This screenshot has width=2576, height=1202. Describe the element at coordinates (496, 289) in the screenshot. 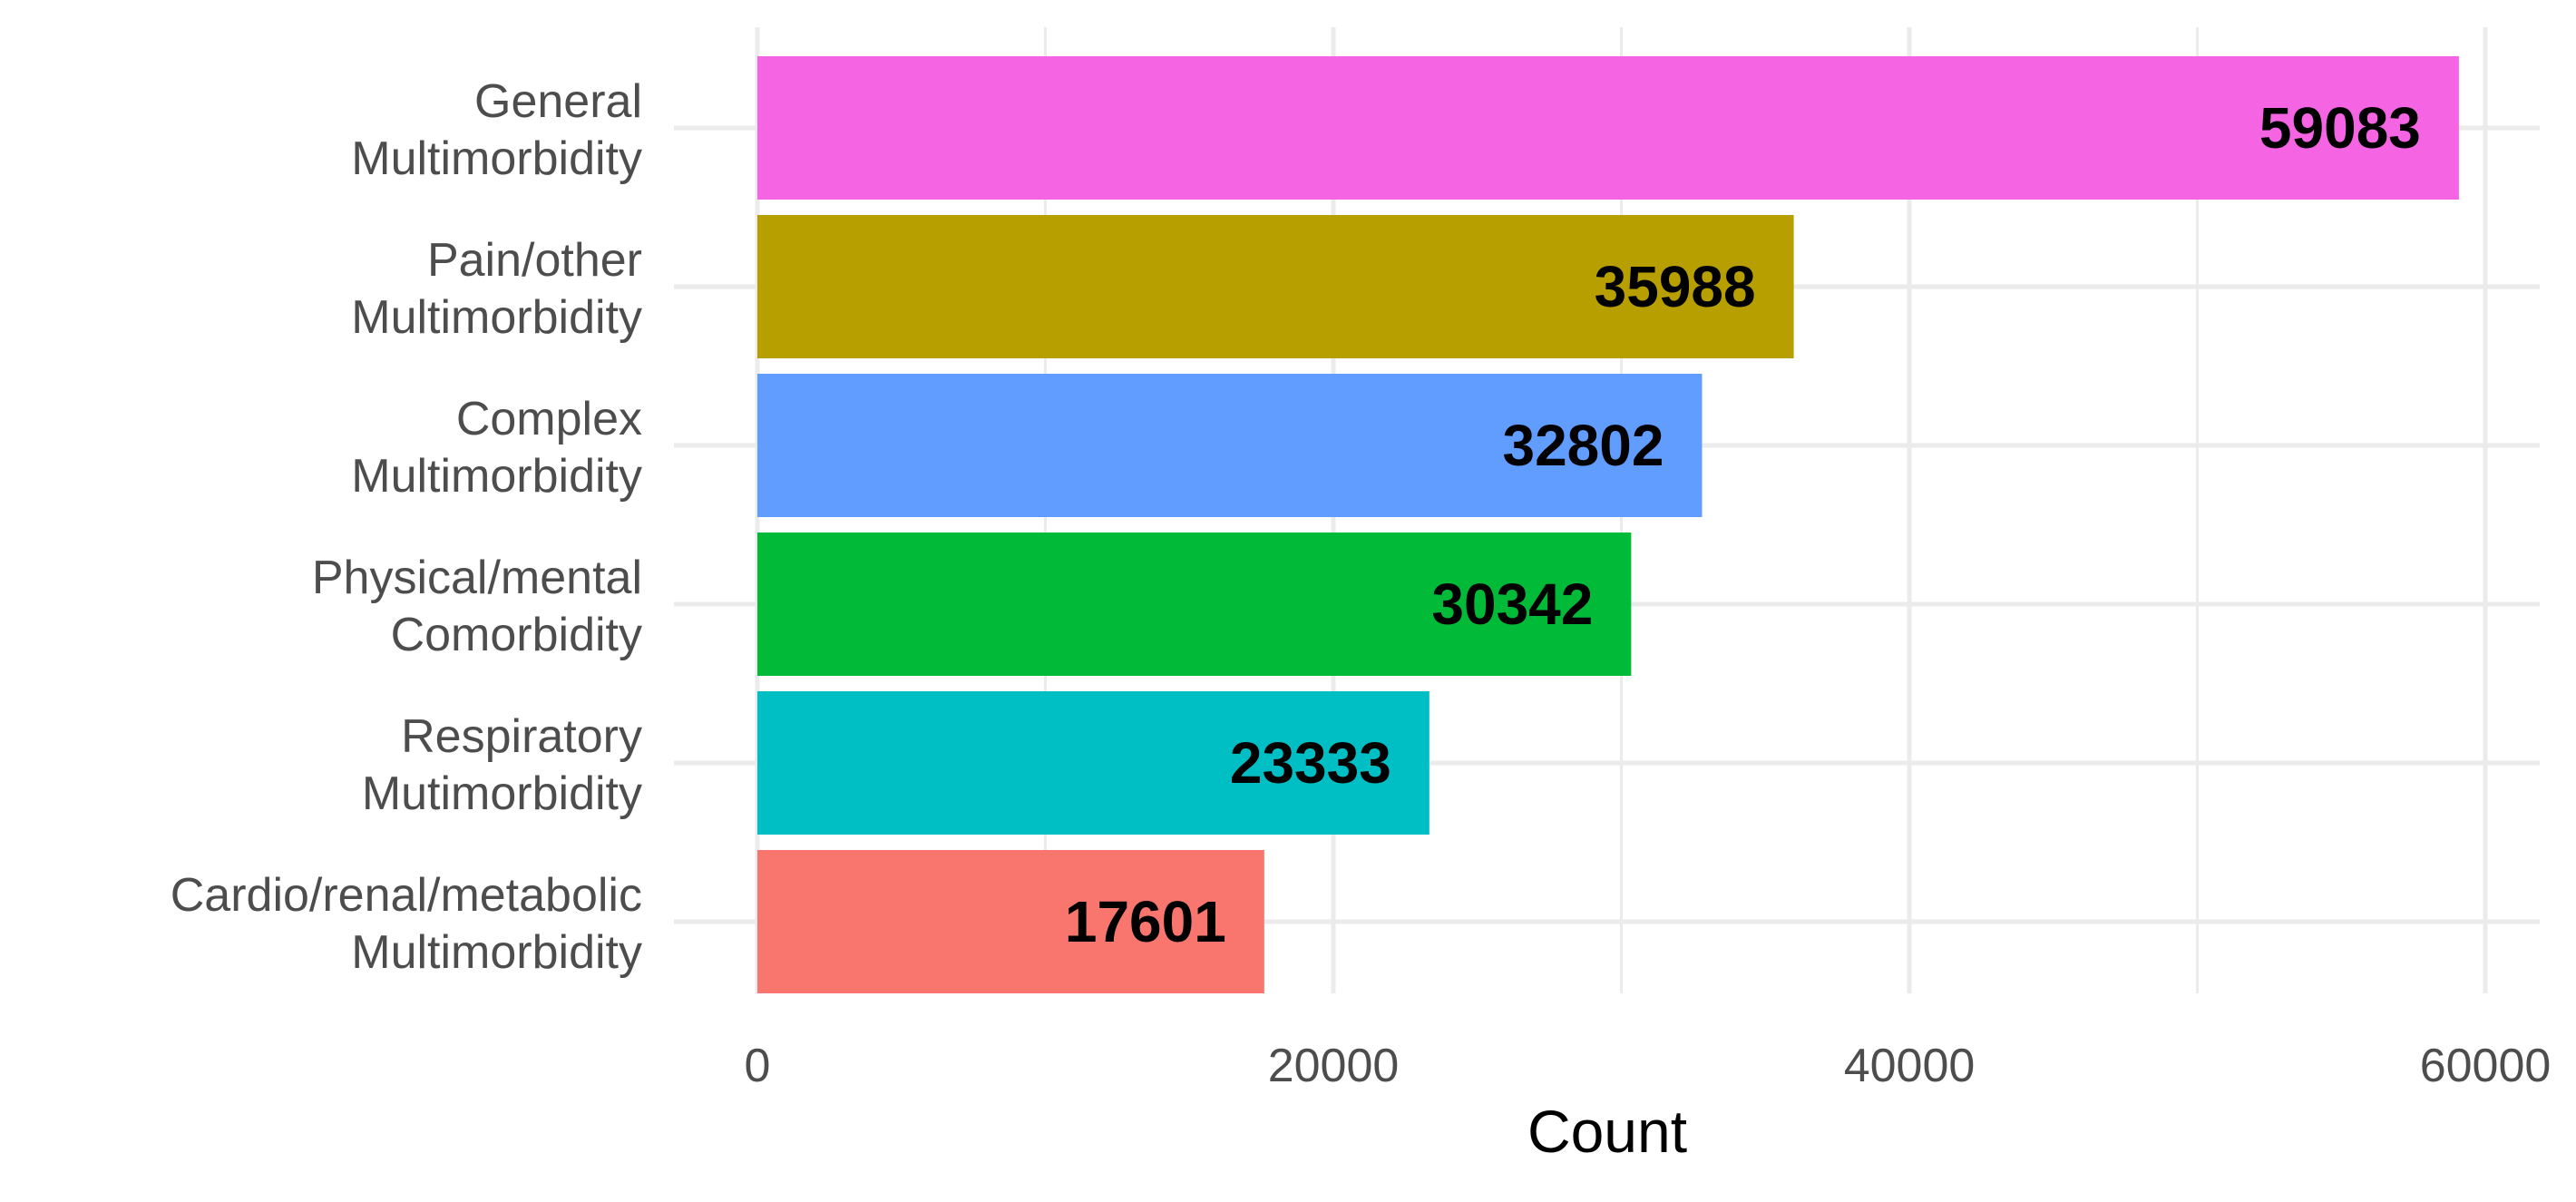

I see `category-label: Pain/other Multimorbidity` at that location.